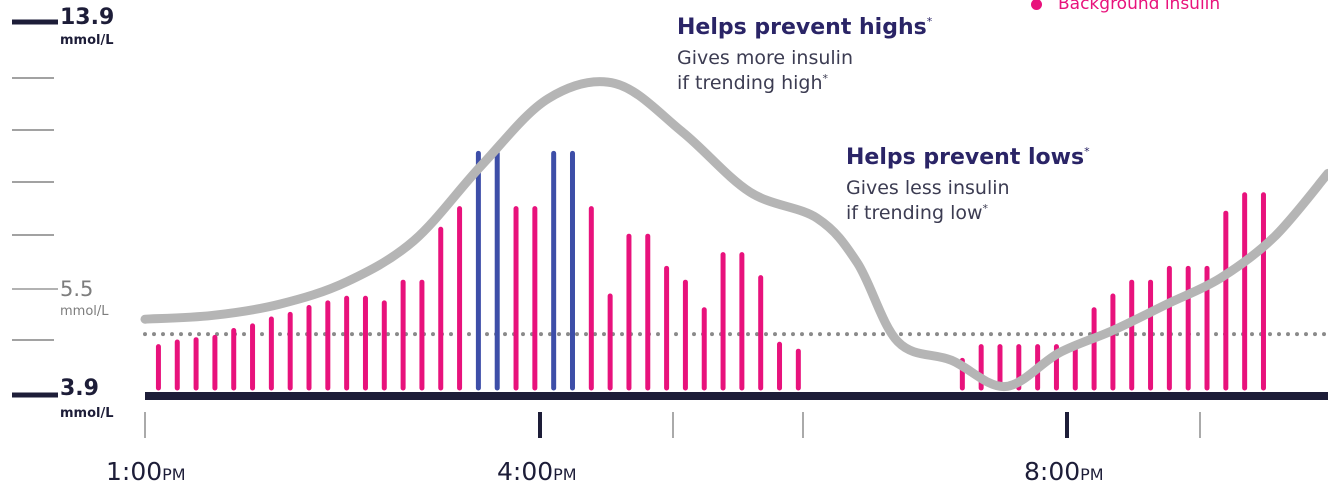 Image resolution: width=1328 pixels, height=486 pixels. What do you see at coordinates (672, 425) in the screenshot?
I see `x-axis-ticks` at bounding box center [672, 425].